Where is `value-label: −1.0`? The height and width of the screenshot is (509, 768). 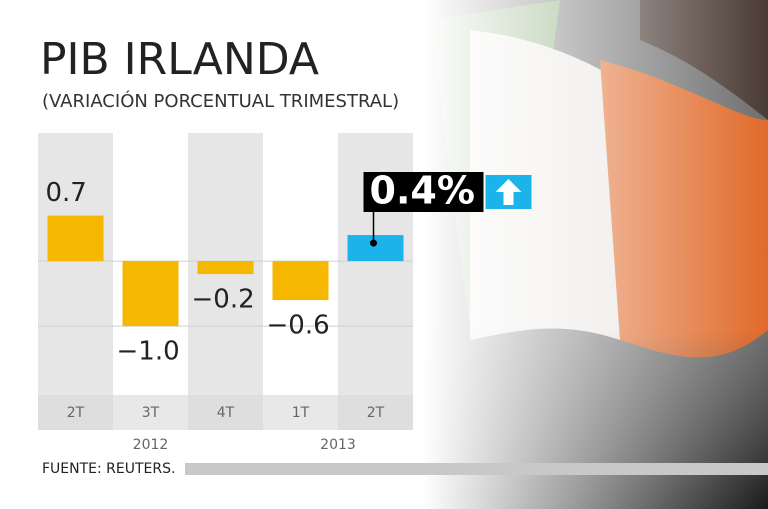 value-label: −1.0 is located at coordinates (148, 352).